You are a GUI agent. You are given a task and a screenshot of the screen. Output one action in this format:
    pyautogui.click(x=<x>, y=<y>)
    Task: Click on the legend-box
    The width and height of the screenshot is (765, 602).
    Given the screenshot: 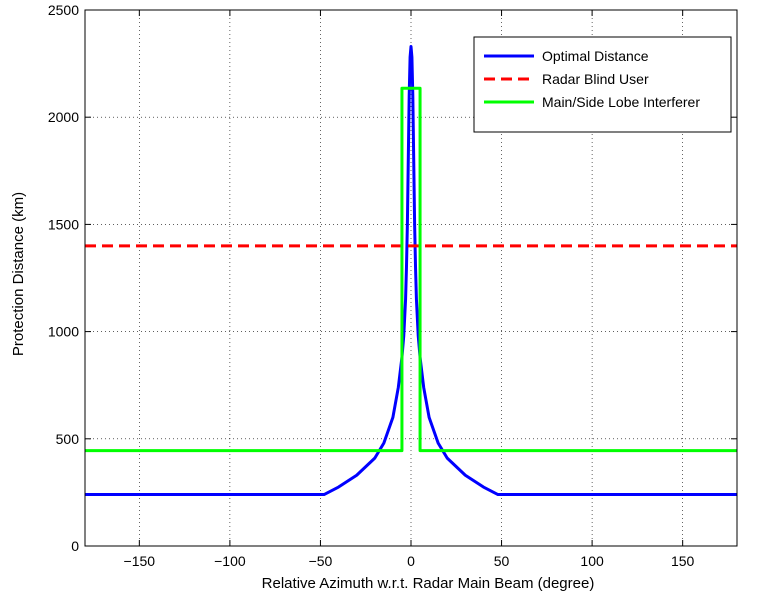 What is the action you would take?
    pyautogui.click(x=602, y=84)
    